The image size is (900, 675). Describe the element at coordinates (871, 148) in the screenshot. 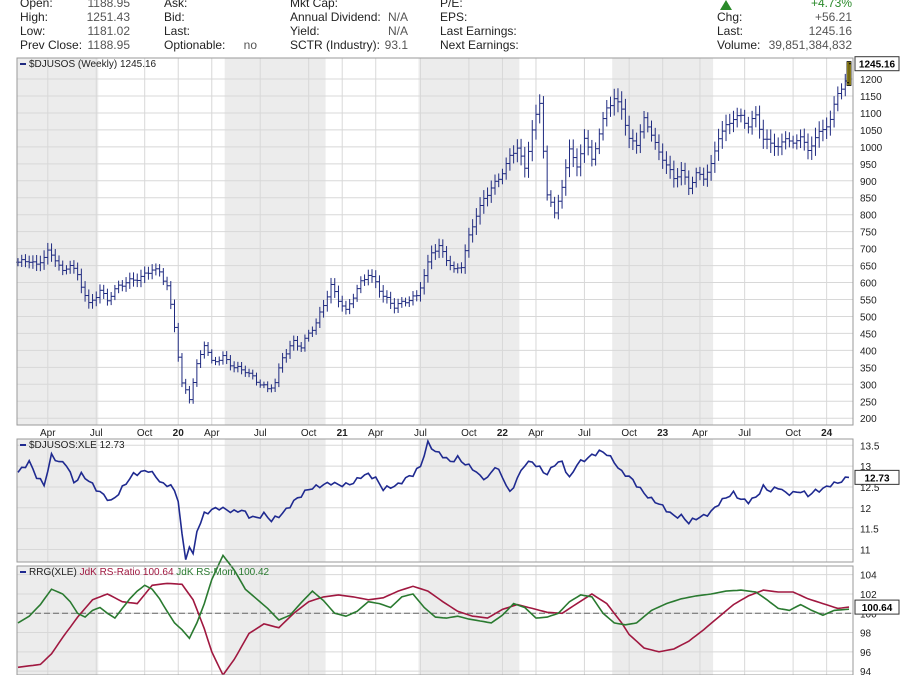

I see `price-y-tick-label: 1000` at that location.